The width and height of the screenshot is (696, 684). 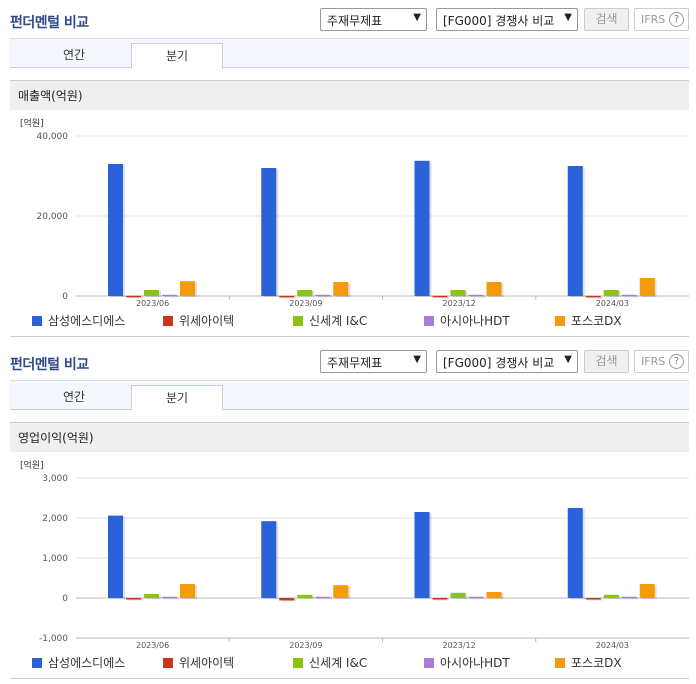 I want to click on period-tabs: 연간 분기, so click(x=349, y=53).